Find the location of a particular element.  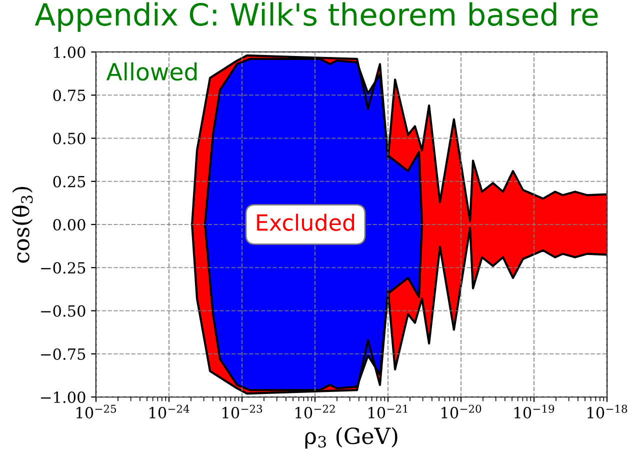

annotation: Excluded is located at coordinates (305, 222).